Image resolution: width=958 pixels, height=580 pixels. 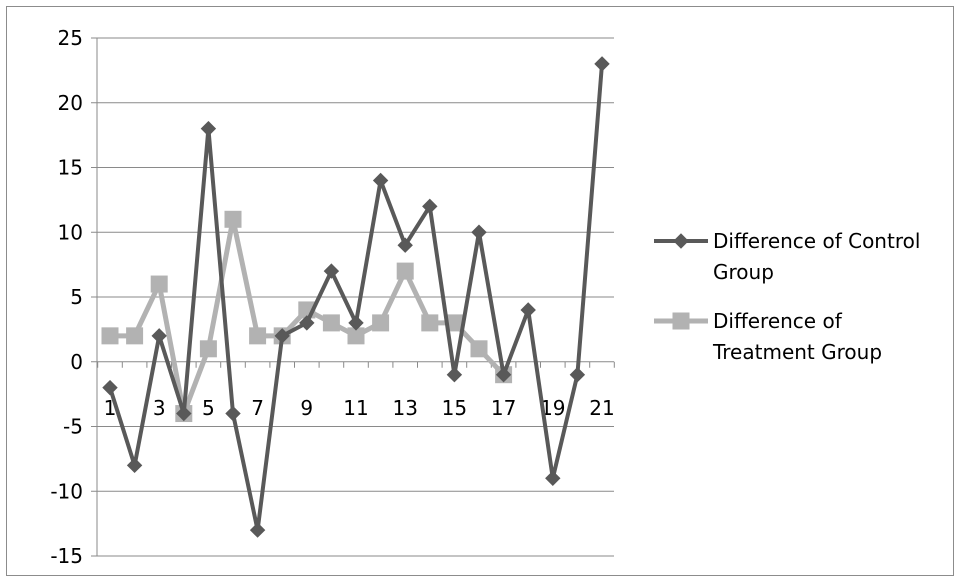 I want to click on x-tick-label: 21, so click(x=601, y=408).